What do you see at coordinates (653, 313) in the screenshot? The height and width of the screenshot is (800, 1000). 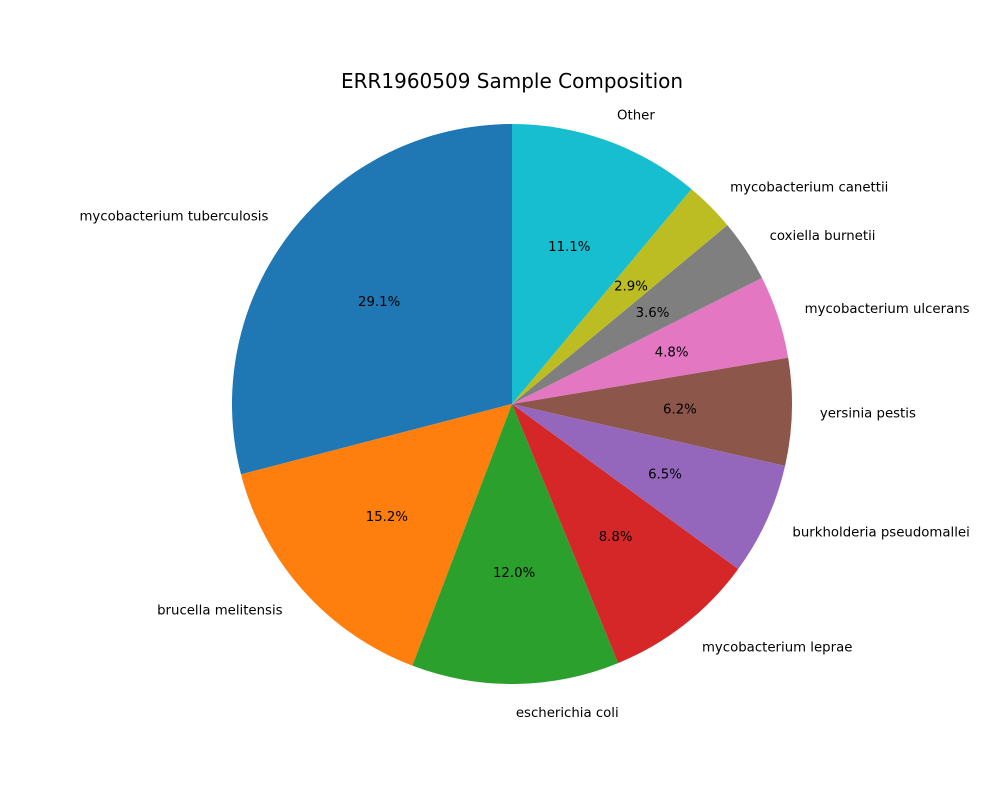 I see `pct-label-coxiella-burnetii: 3.6%` at bounding box center [653, 313].